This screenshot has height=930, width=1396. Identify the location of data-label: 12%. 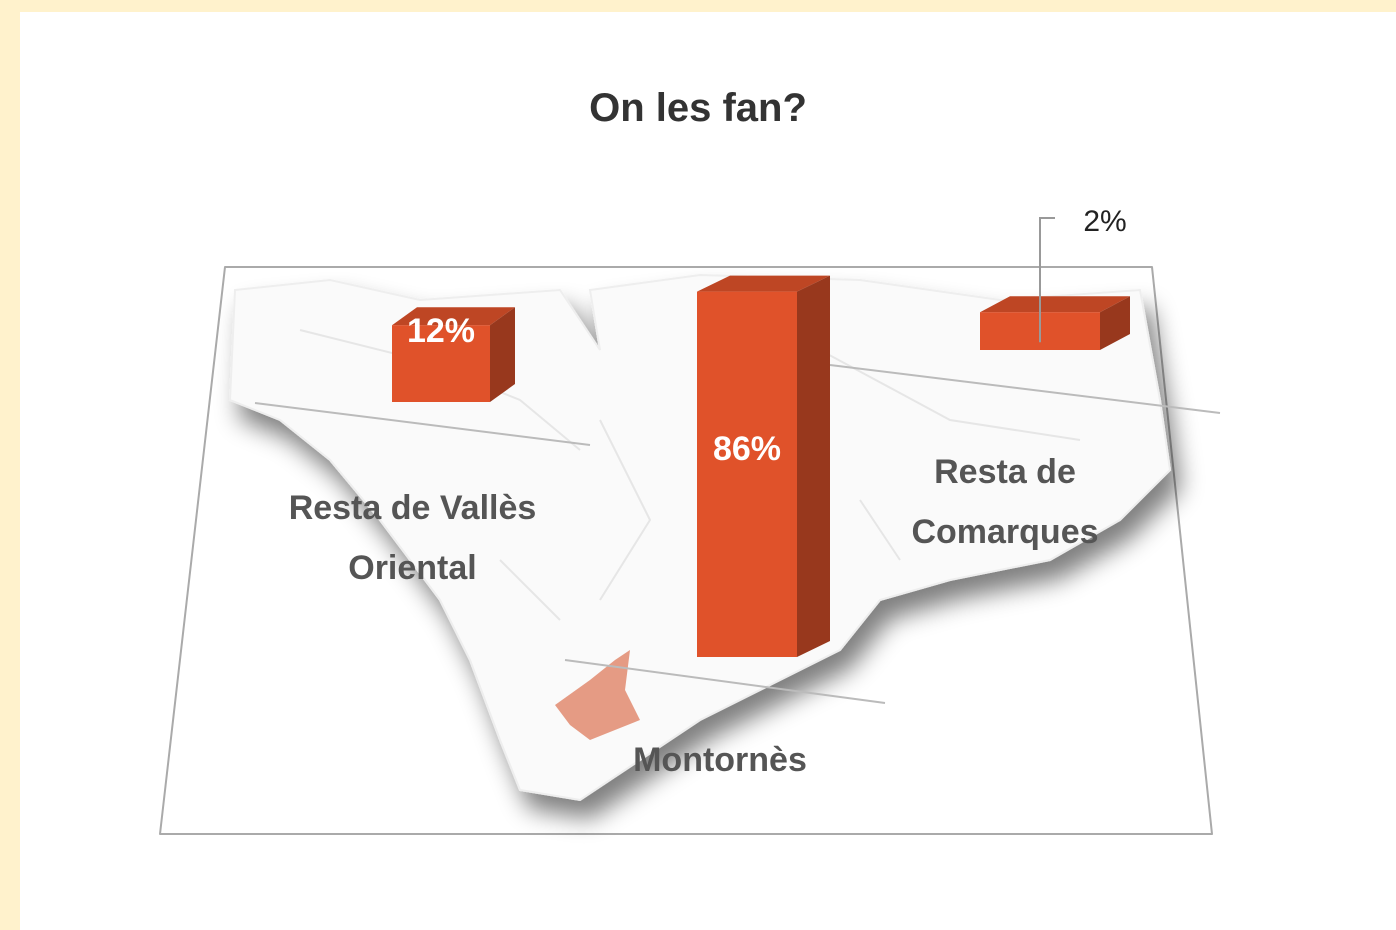
(441, 331).